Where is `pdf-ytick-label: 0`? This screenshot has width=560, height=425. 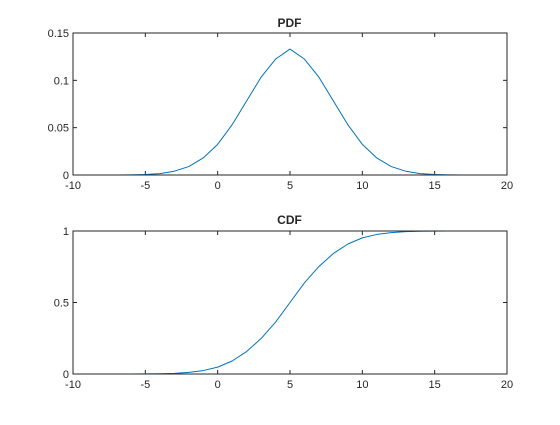 pdf-ytick-label: 0 is located at coordinates (66, 176).